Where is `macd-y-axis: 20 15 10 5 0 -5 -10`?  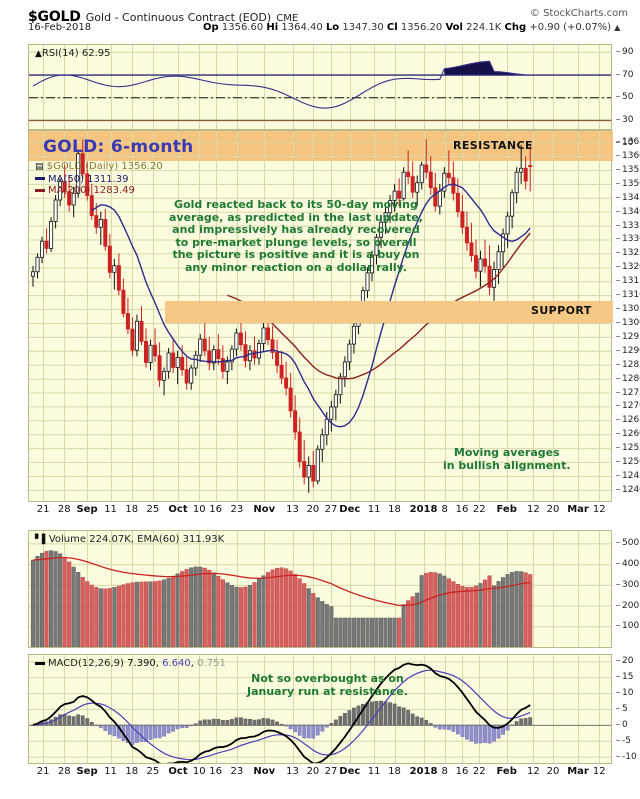
macd-y-axis: 20 15 10 5 0 -5 -10 is located at coordinates (628, 709).